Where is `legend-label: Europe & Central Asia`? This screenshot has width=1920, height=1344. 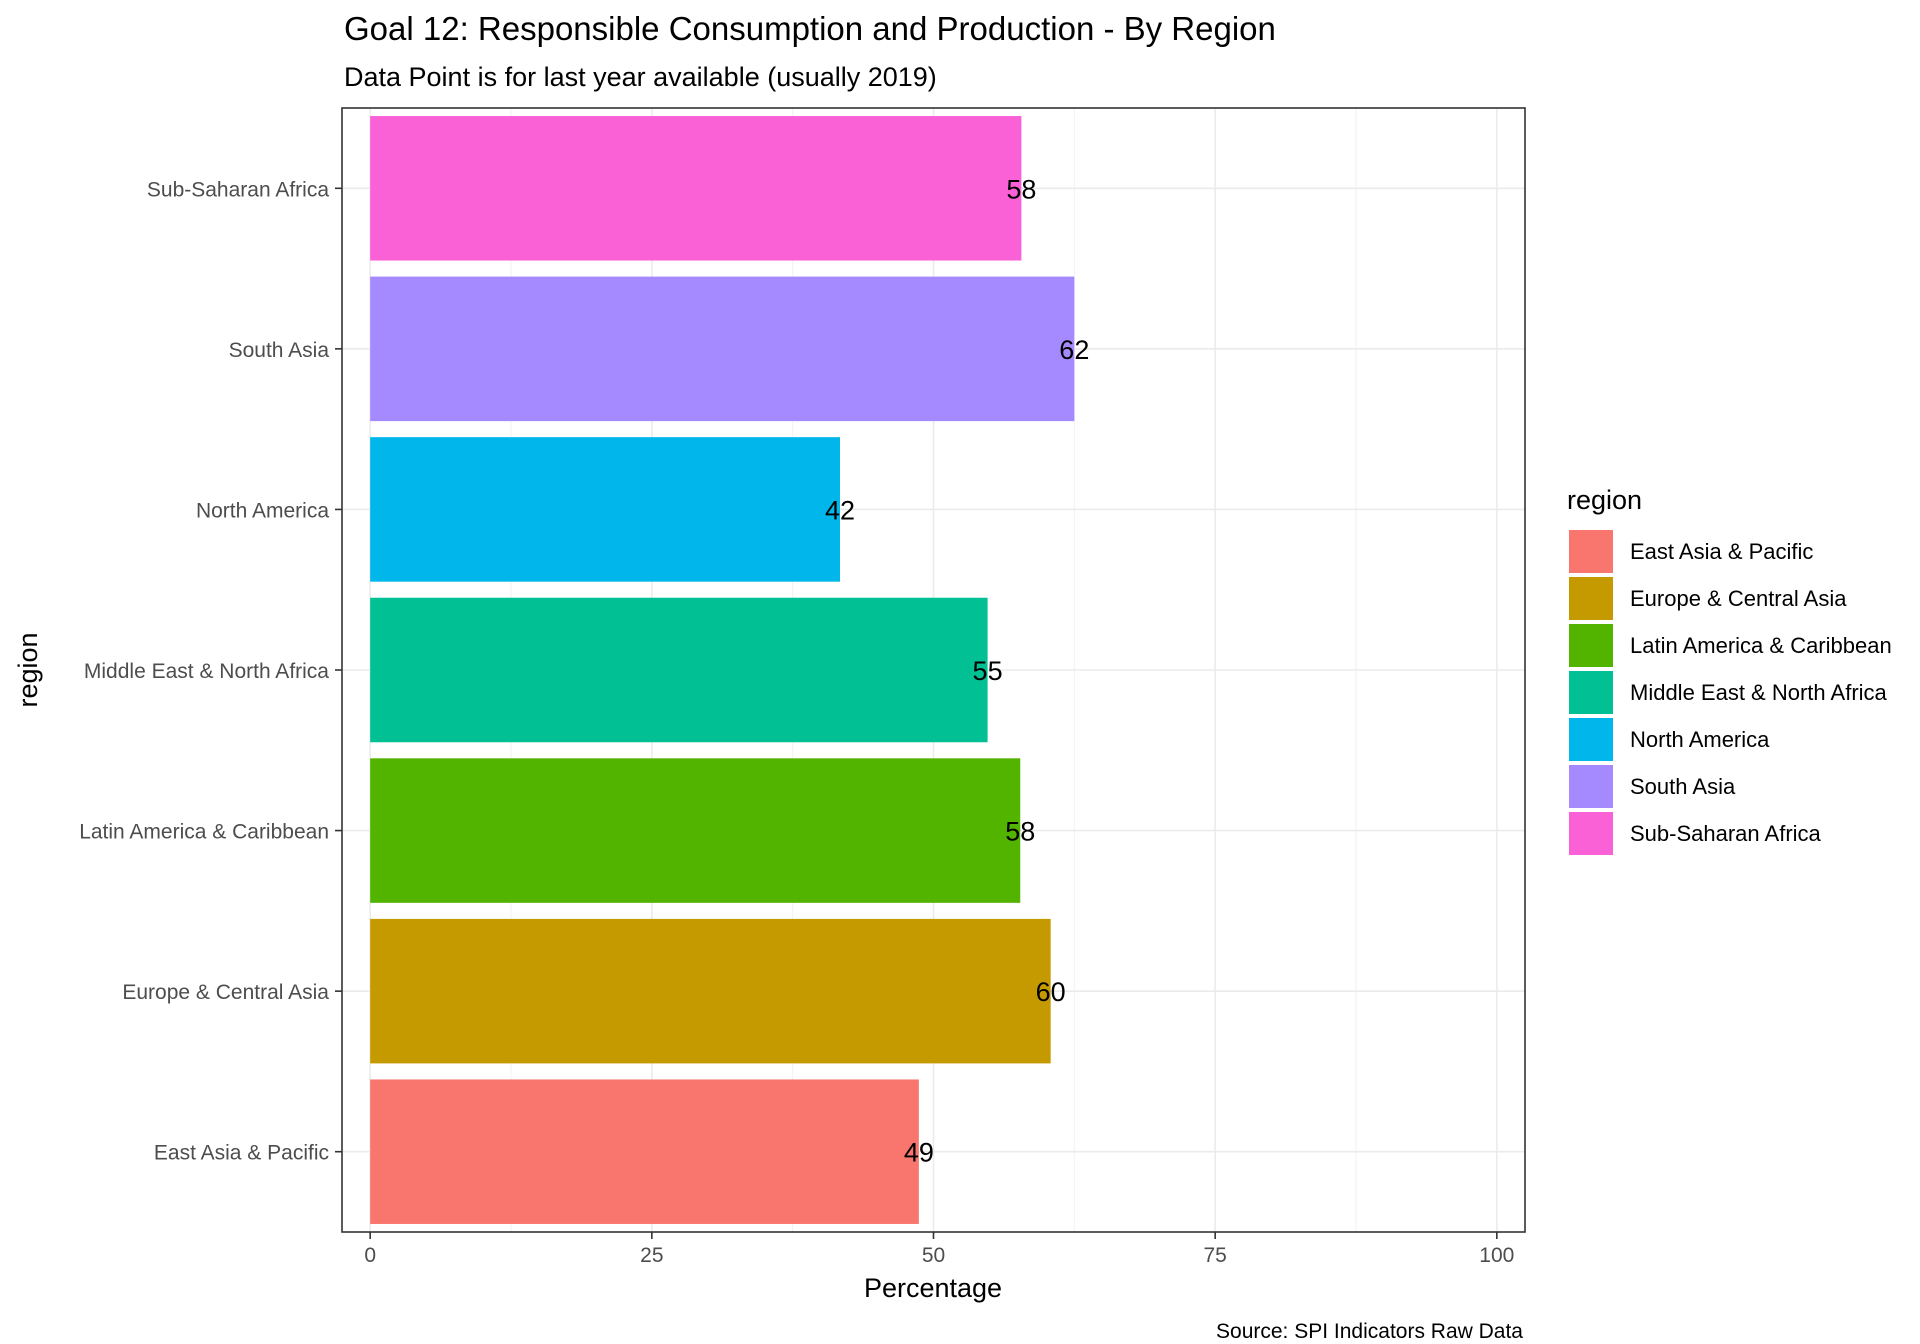
legend-label: Europe & Central Asia is located at coordinates (1738, 598).